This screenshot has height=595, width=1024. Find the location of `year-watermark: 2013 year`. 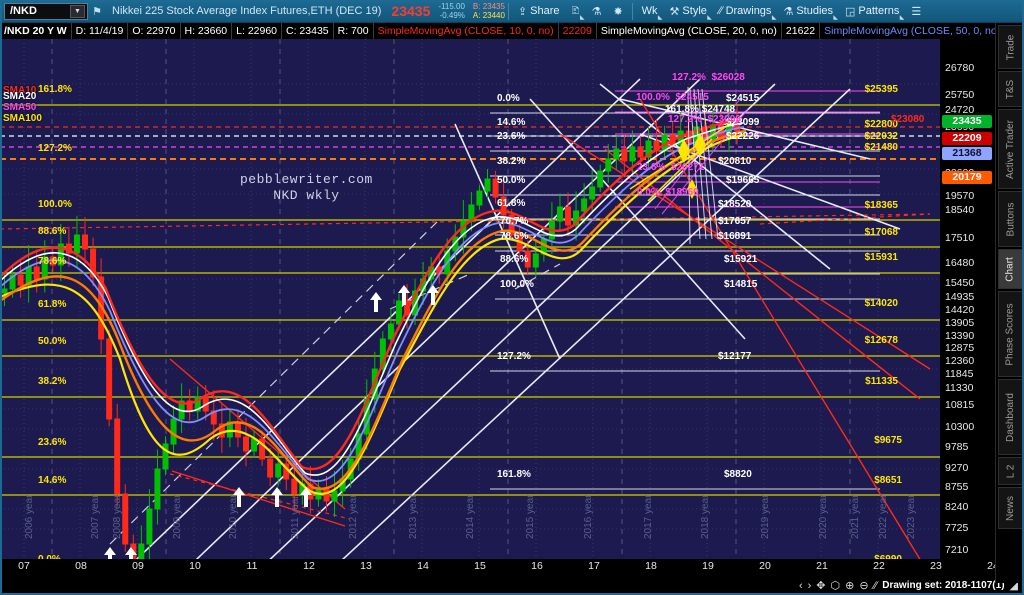

year-watermark: 2013 year is located at coordinates (413, 516).